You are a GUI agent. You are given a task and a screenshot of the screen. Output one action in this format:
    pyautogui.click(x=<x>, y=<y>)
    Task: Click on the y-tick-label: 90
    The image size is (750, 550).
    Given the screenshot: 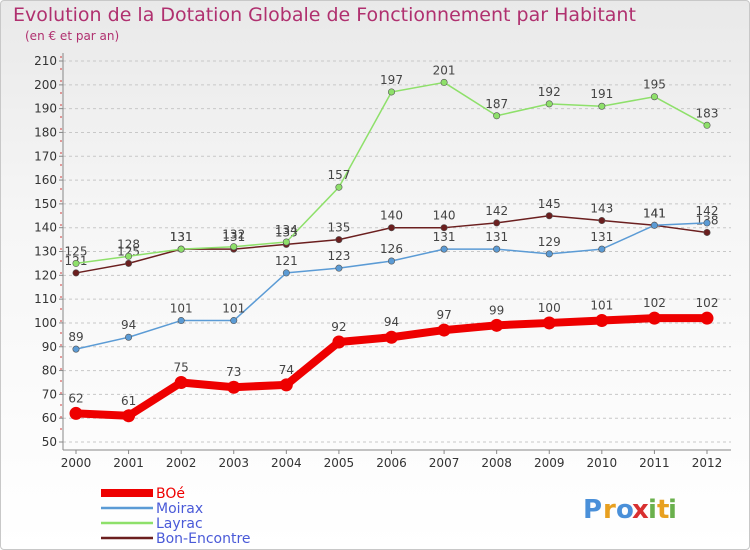 What is the action you would take?
    pyautogui.click(x=49, y=347)
    